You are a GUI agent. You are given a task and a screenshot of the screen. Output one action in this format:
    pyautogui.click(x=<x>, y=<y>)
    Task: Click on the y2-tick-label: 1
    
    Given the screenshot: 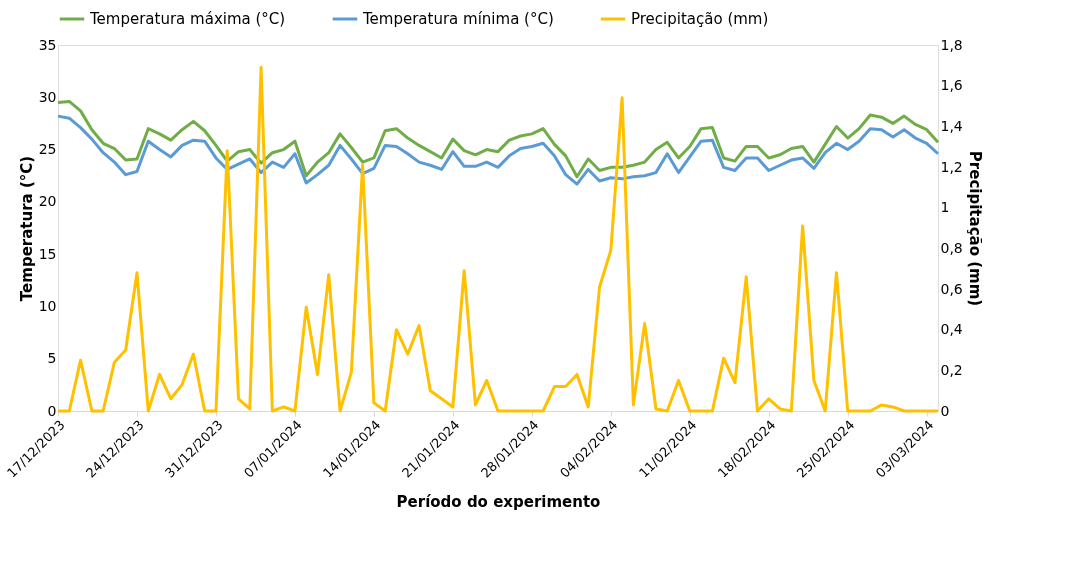 What is the action you would take?
    pyautogui.click(x=945, y=207)
    